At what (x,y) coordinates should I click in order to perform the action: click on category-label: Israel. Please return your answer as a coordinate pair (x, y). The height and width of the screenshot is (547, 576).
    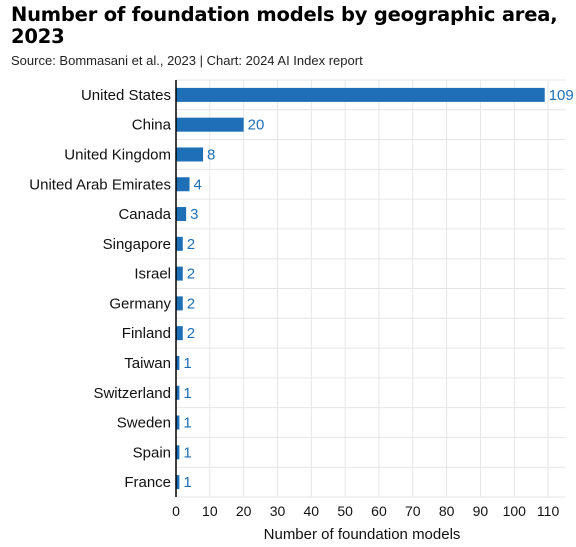
    Looking at the image, I should click on (152, 274).